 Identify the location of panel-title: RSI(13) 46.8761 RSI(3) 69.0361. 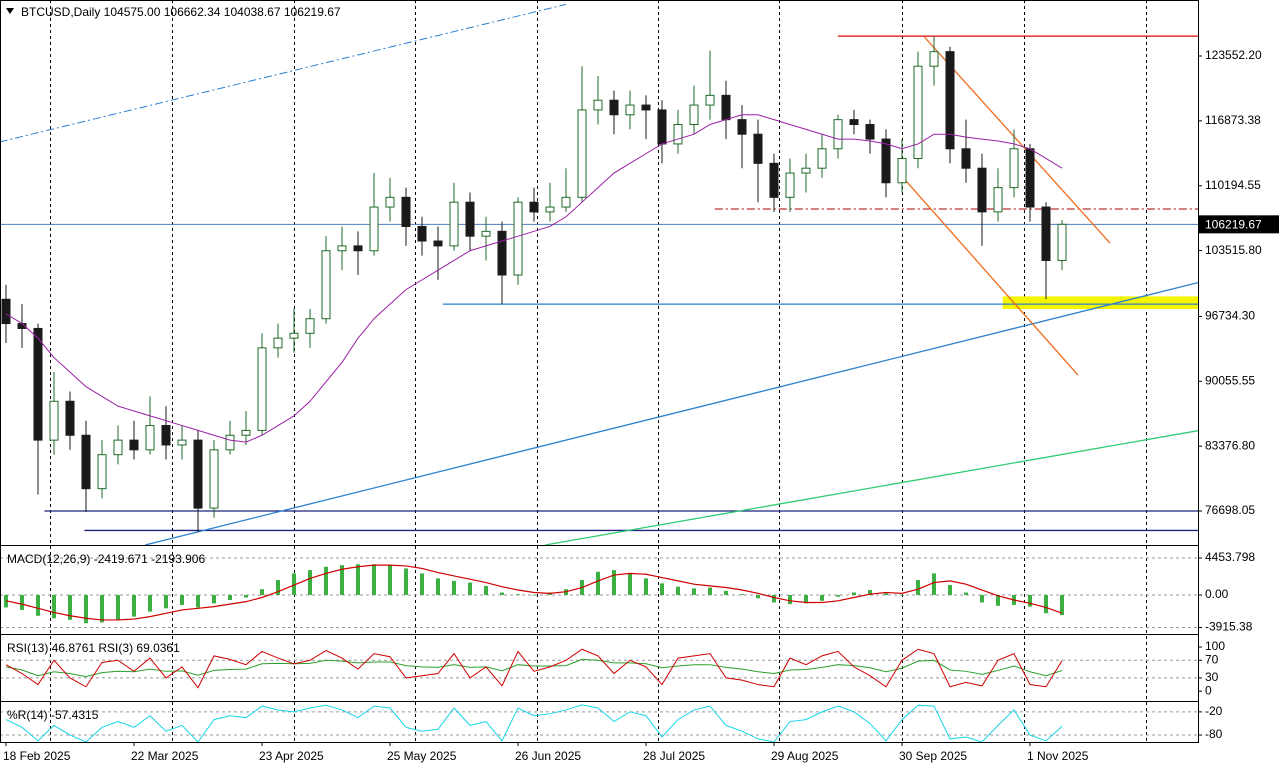
(93, 648).